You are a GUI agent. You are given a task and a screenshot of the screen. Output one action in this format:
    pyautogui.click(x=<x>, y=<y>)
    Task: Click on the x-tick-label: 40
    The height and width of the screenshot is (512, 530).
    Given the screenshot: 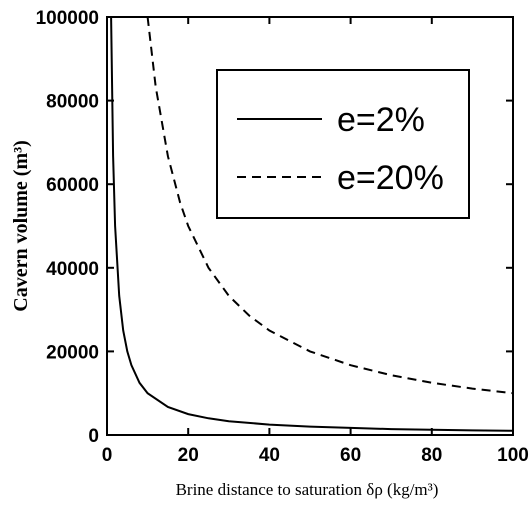 What is the action you would take?
    pyautogui.click(x=269, y=455)
    